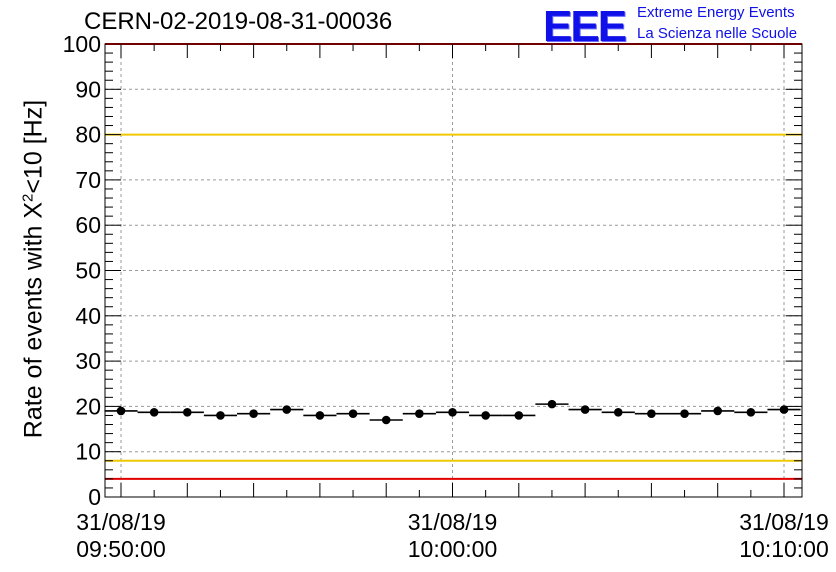 The width and height of the screenshot is (836, 572). Describe the element at coordinates (94, 497) in the screenshot. I see `y-tick-label: 0` at that location.